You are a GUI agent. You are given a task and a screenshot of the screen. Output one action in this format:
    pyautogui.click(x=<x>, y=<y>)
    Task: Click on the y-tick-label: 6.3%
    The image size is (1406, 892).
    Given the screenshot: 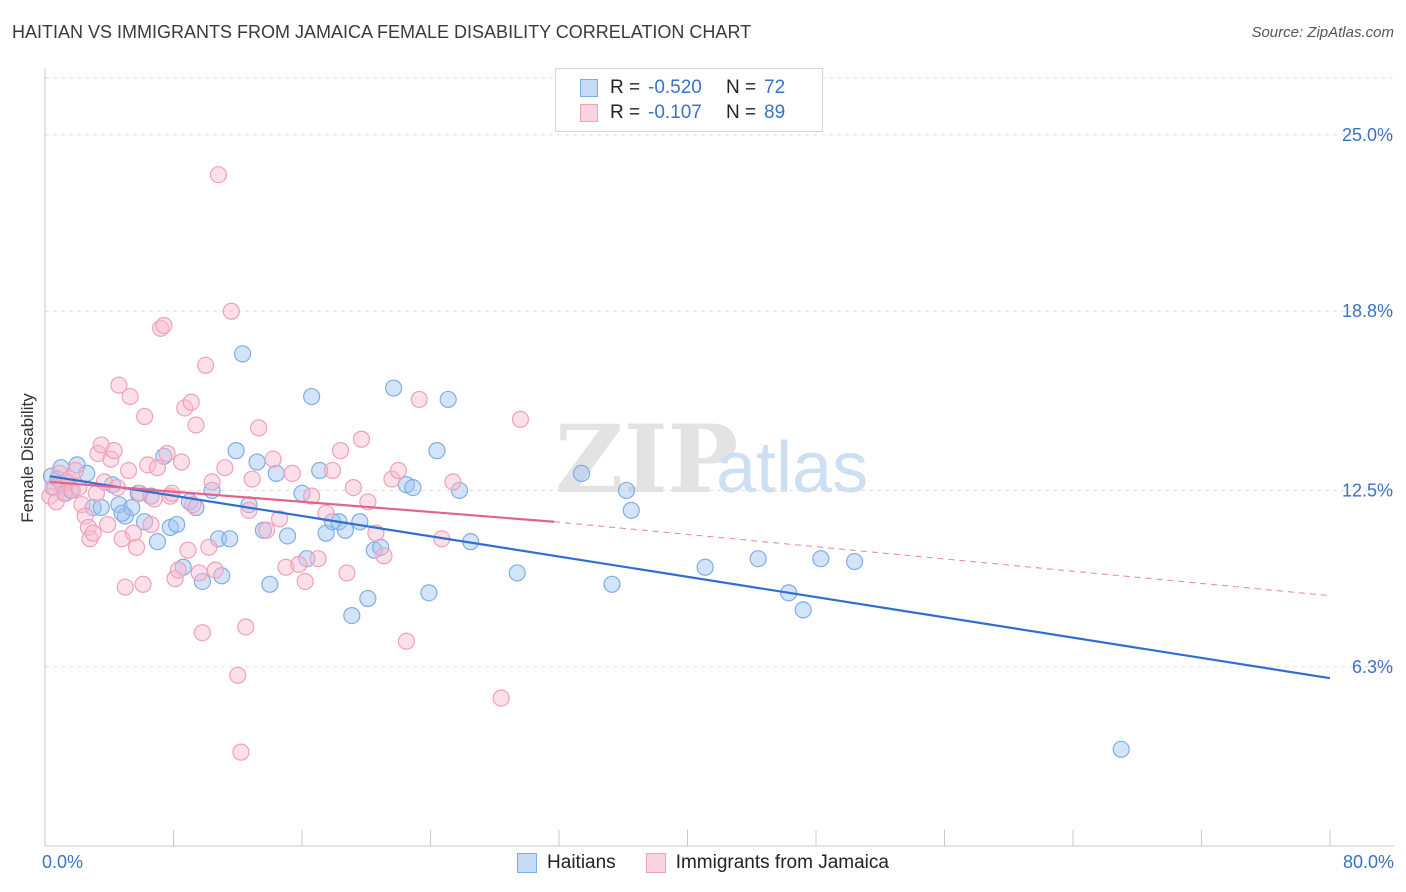 What is the action you would take?
    pyautogui.click(x=1372, y=667)
    